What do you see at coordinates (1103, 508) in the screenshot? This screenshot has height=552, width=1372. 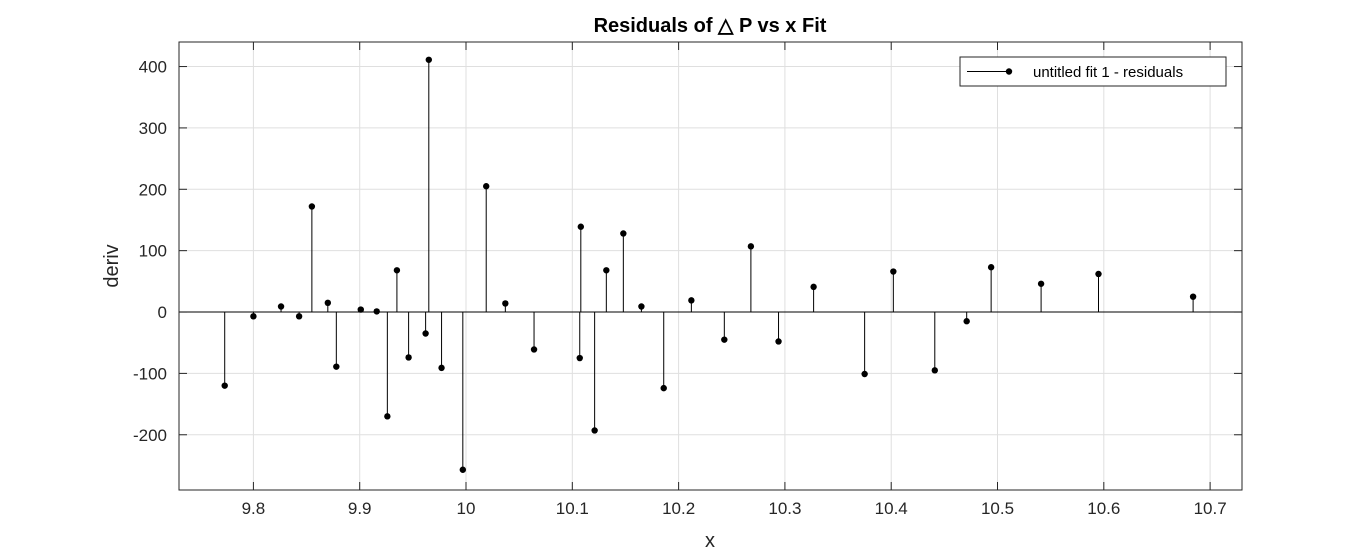 I see `x-tick-label: 10.6` at bounding box center [1103, 508].